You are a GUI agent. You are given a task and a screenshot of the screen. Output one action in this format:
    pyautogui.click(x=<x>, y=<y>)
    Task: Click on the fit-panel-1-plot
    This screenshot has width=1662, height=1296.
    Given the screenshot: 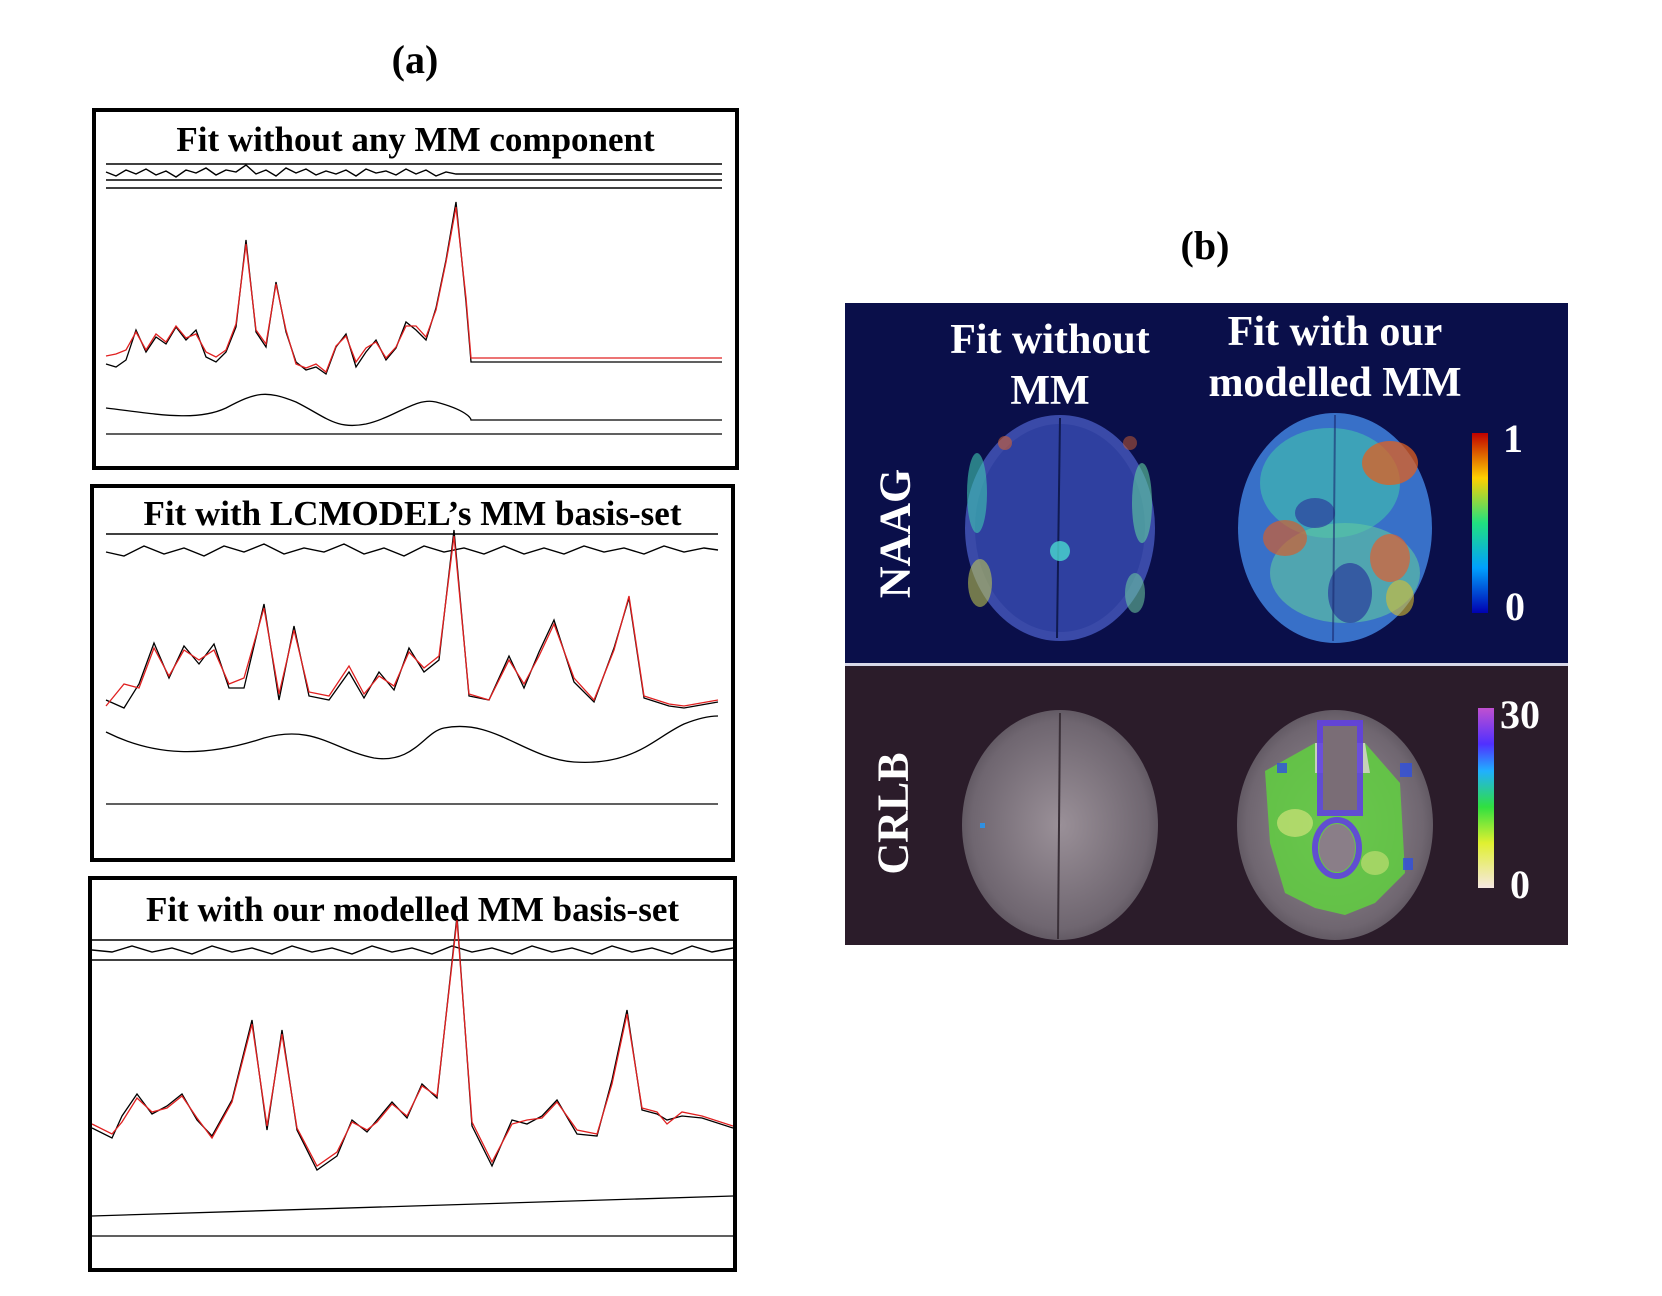 What is the action you would take?
    pyautogui.click(x=413, y=299)
    